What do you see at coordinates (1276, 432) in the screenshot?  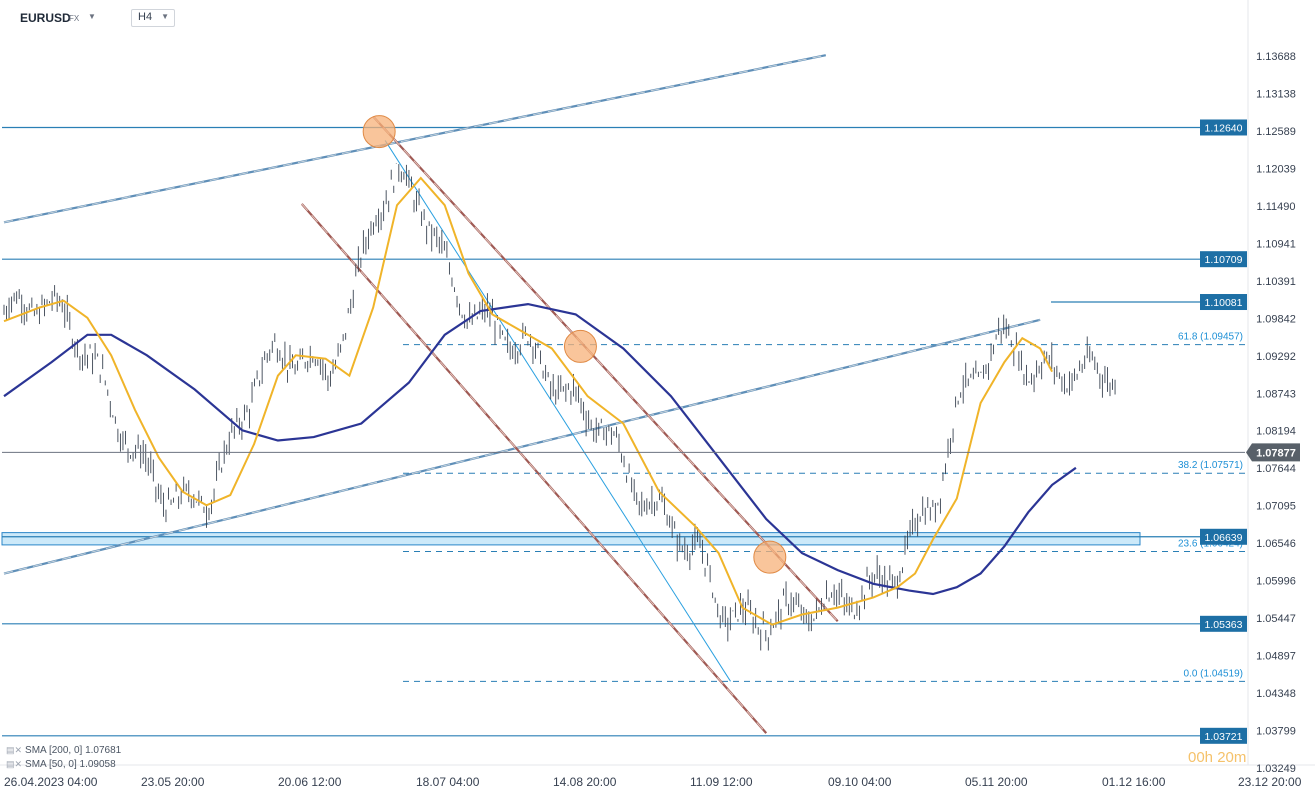 I see `y-axis-tick-label: 1.08194` at bounding box center [1276, 432].